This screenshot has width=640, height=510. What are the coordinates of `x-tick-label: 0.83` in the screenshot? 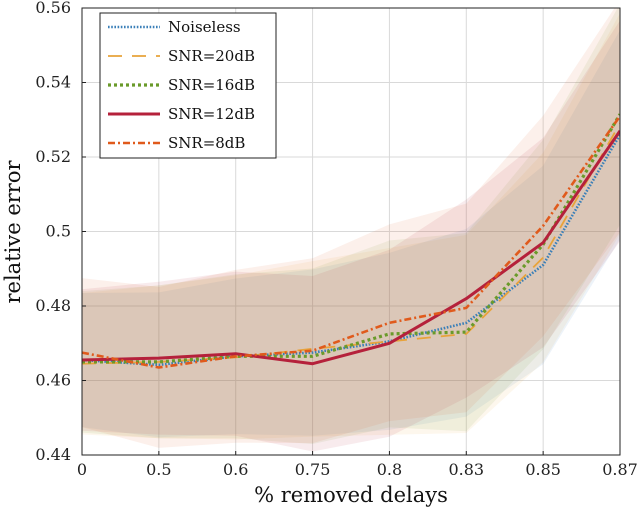 It's located at (466, 469).